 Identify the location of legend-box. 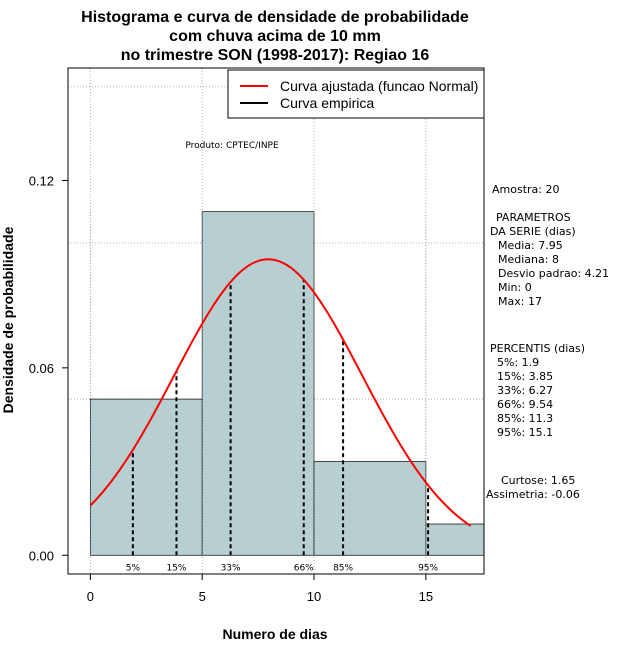
(356, 94).